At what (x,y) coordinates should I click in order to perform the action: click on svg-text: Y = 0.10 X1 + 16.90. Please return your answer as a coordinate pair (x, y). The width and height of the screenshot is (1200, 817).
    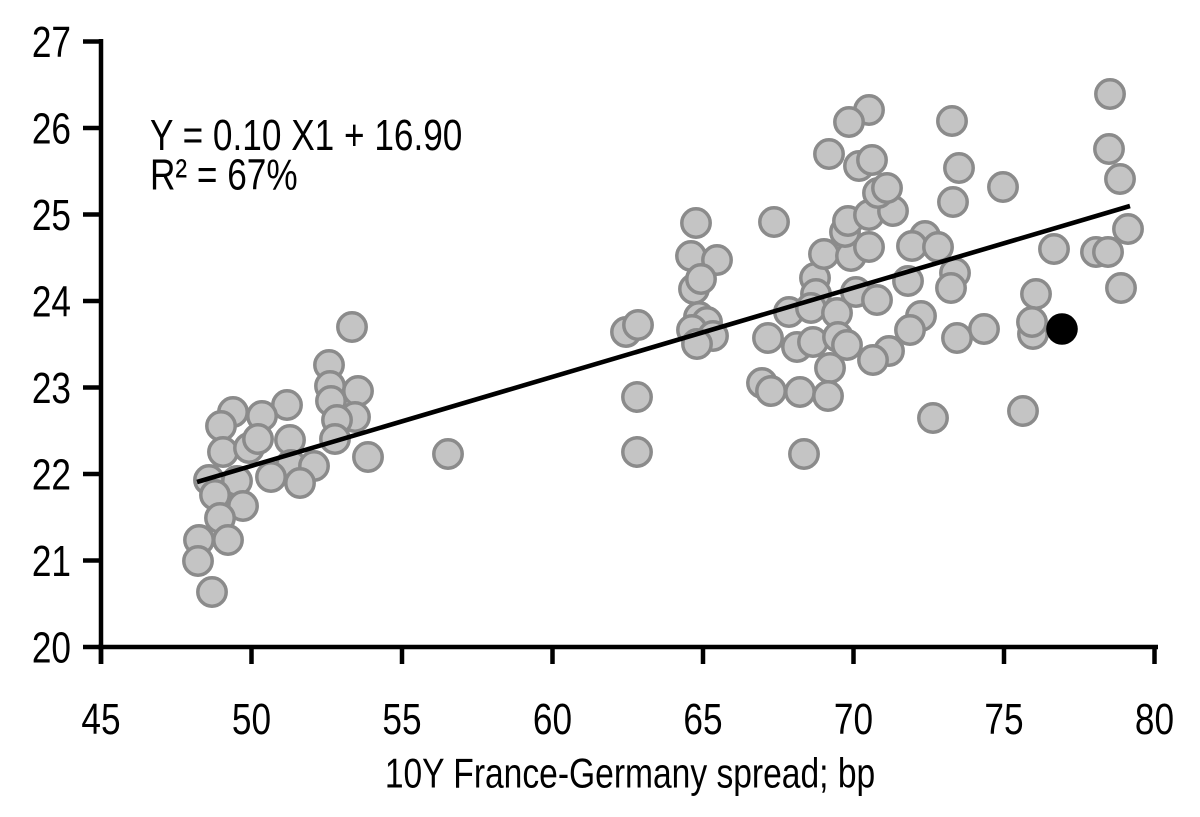
    Looking at the image, I should click on (306, 135).